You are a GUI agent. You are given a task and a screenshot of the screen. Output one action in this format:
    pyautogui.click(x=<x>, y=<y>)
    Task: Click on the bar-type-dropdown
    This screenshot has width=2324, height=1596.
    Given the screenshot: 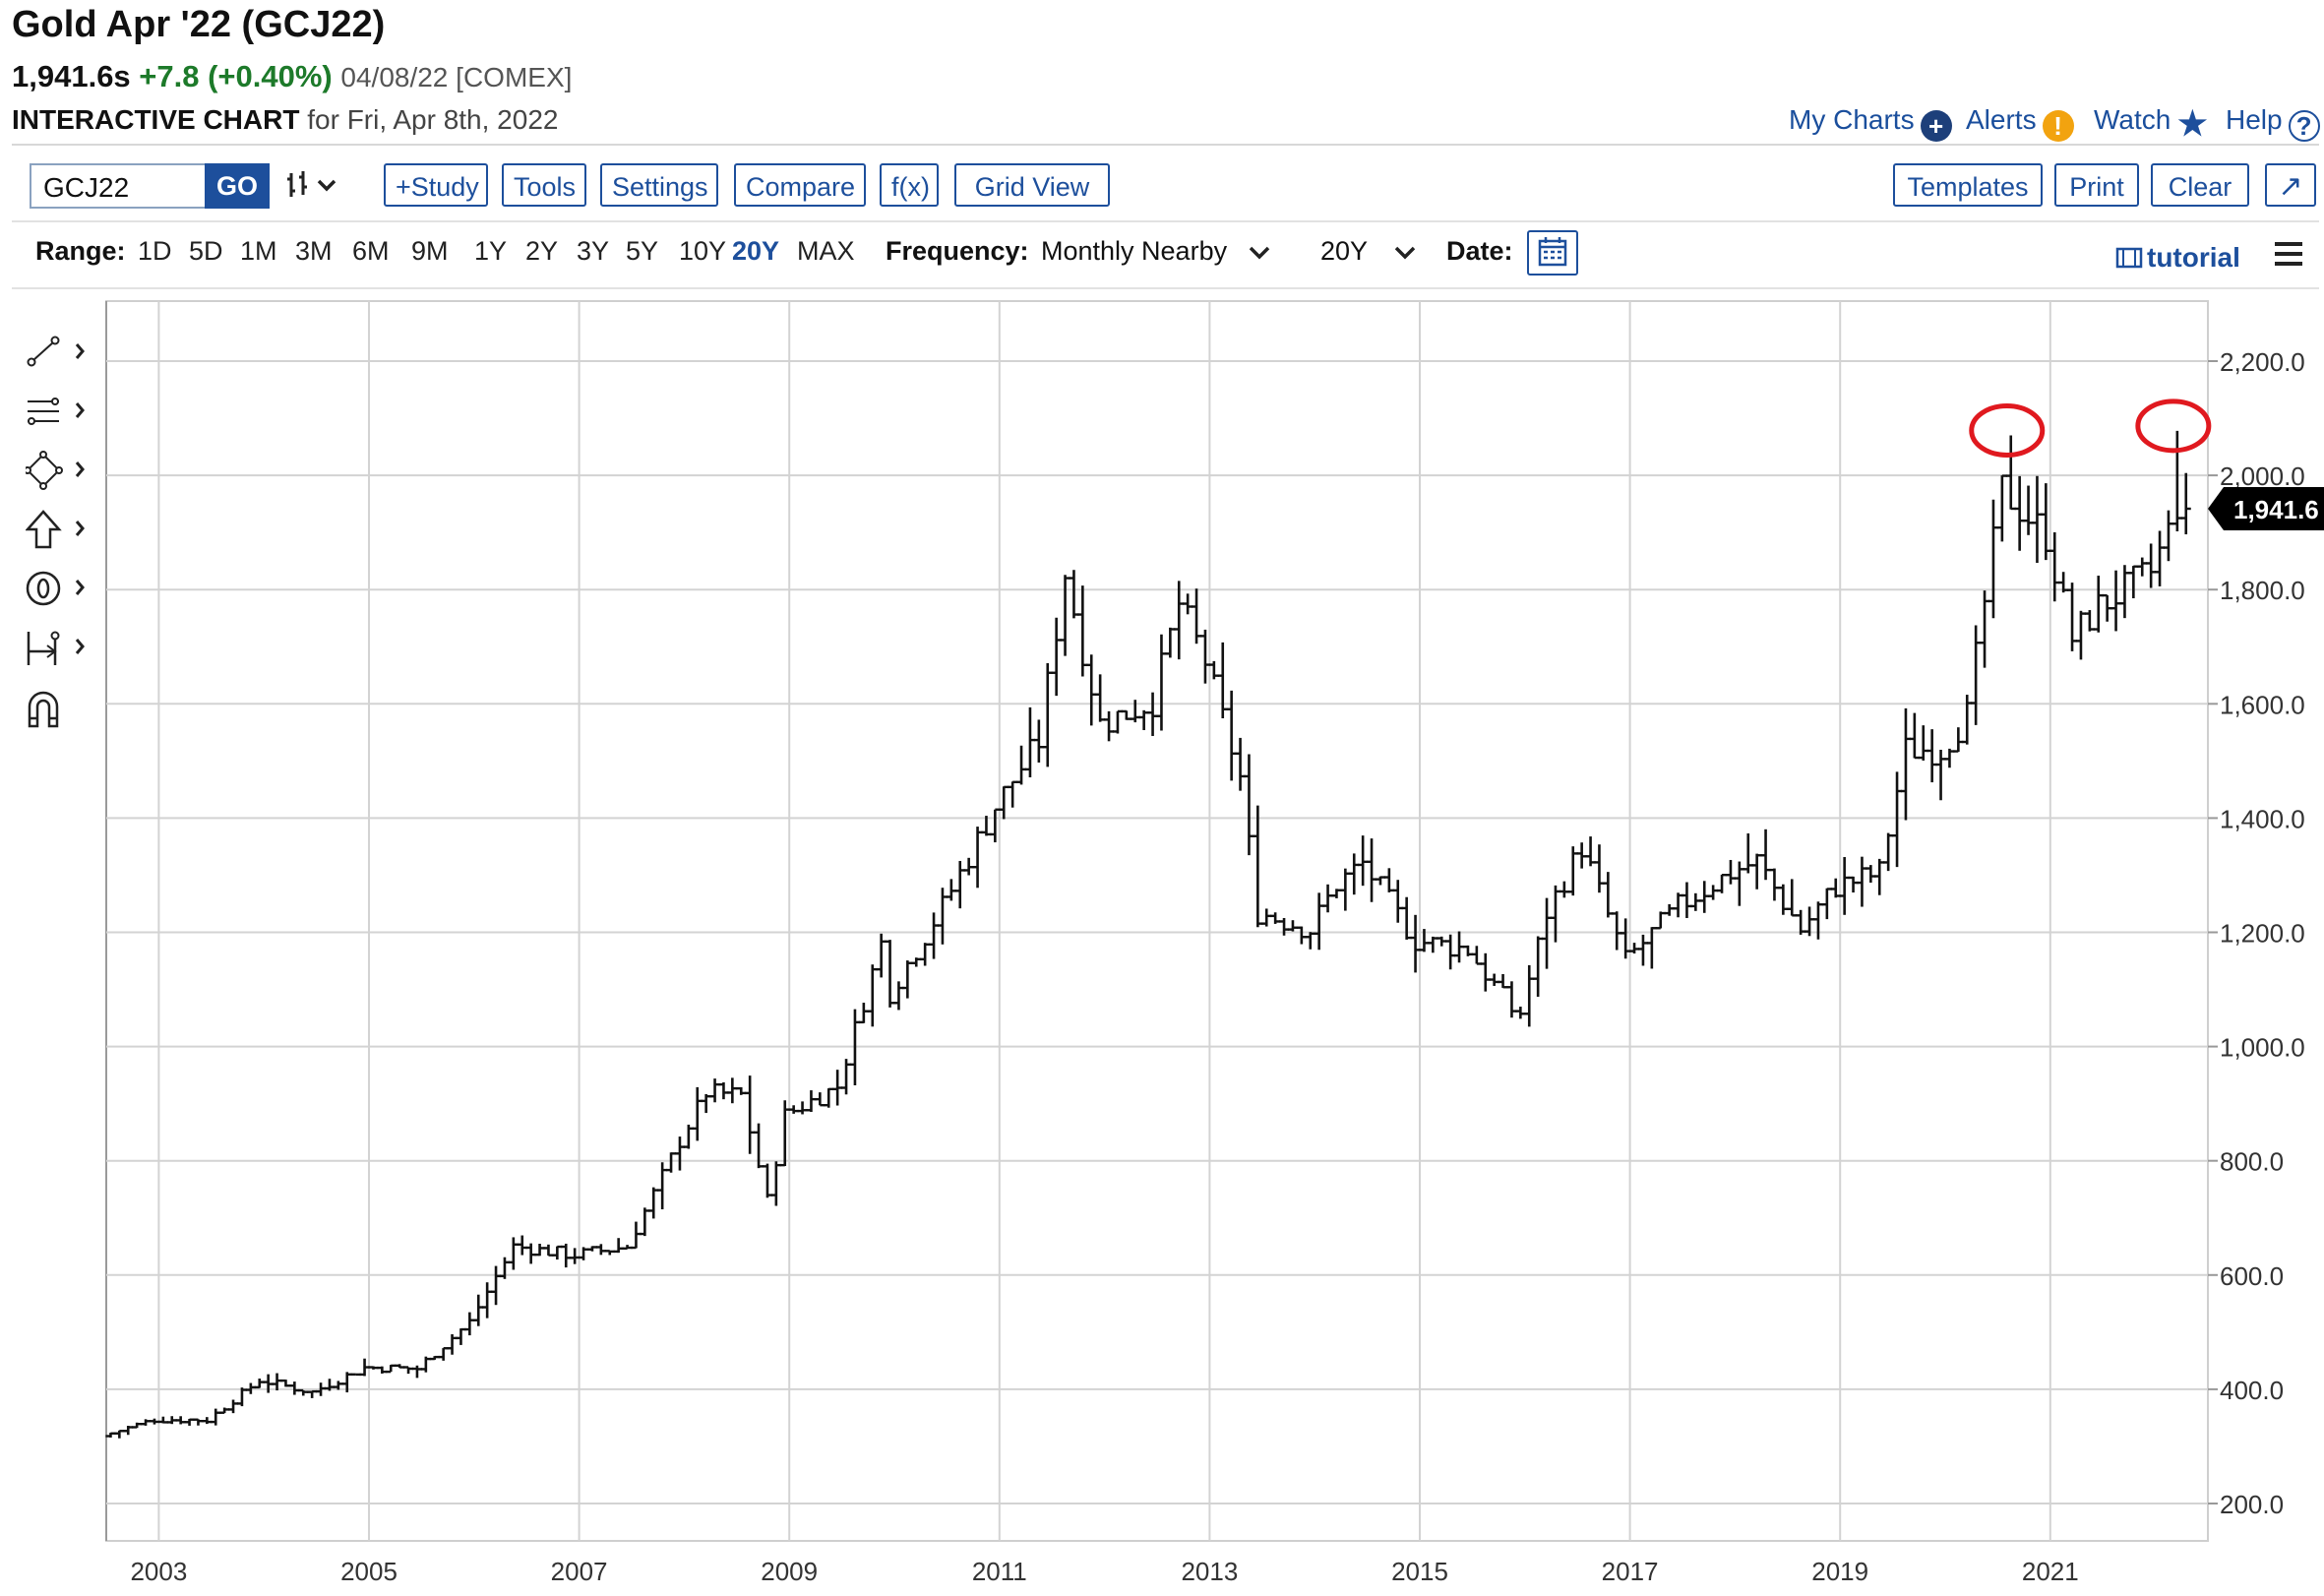 What is the action you would take?
    pyautogui.click(x=314, y=189)
    